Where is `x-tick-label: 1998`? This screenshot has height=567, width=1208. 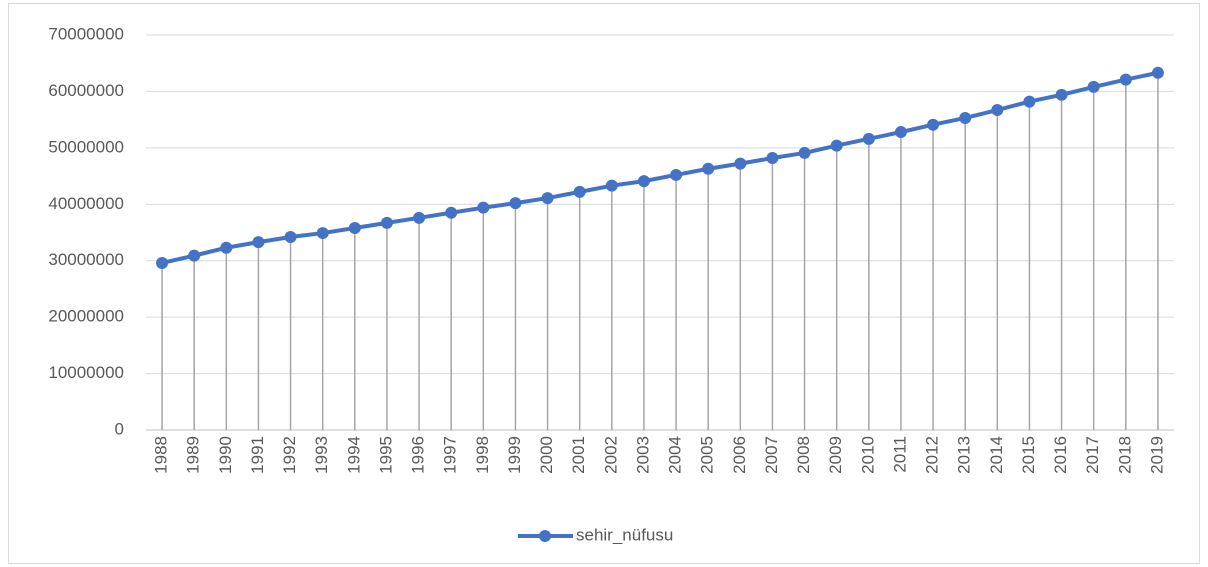
x-tick-label: 1998 is located at coordinates (482, 455).